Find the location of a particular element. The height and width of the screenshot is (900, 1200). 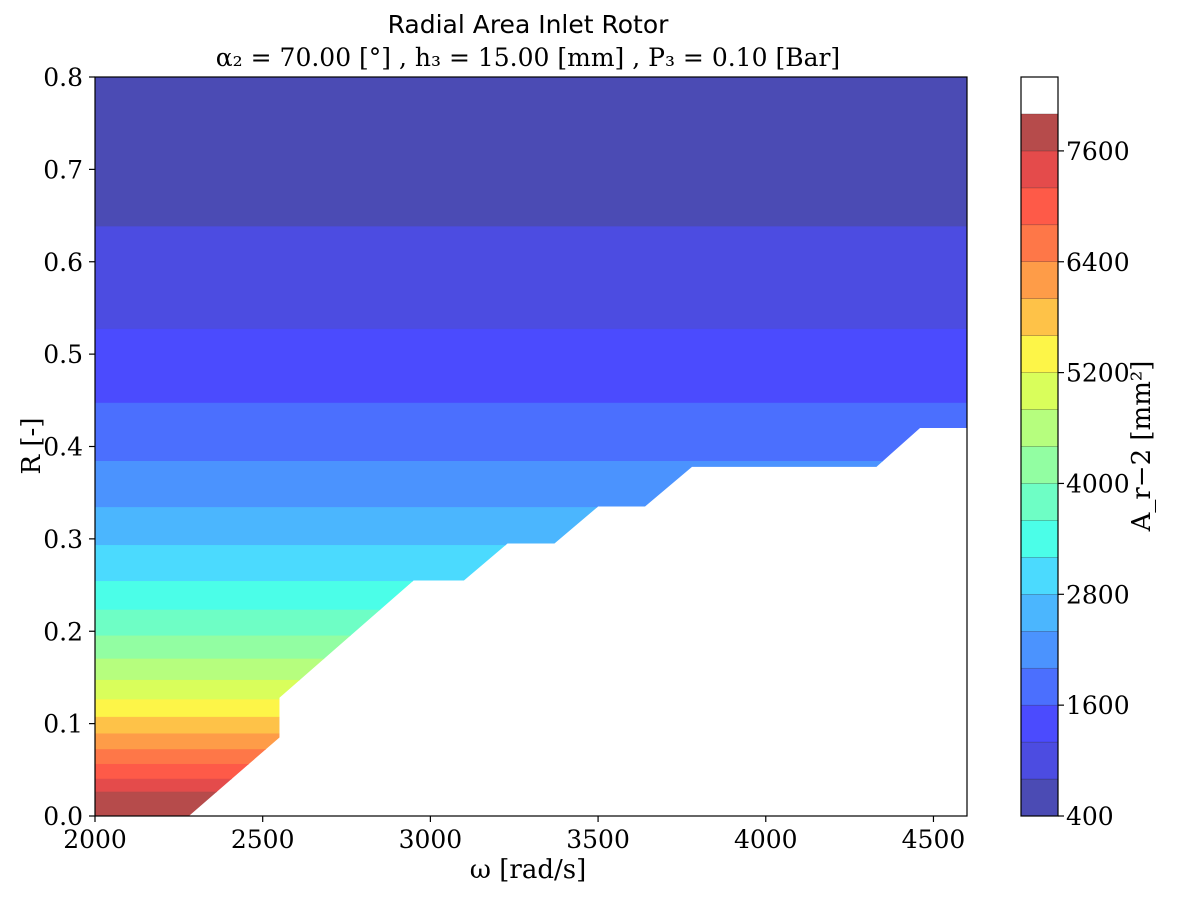

colorbar is located at coordinates (1039, 446).